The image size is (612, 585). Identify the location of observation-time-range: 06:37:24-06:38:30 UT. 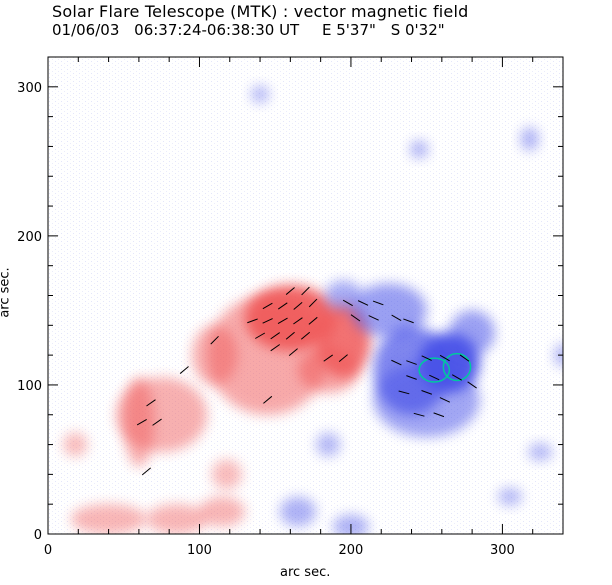
(217, 30).